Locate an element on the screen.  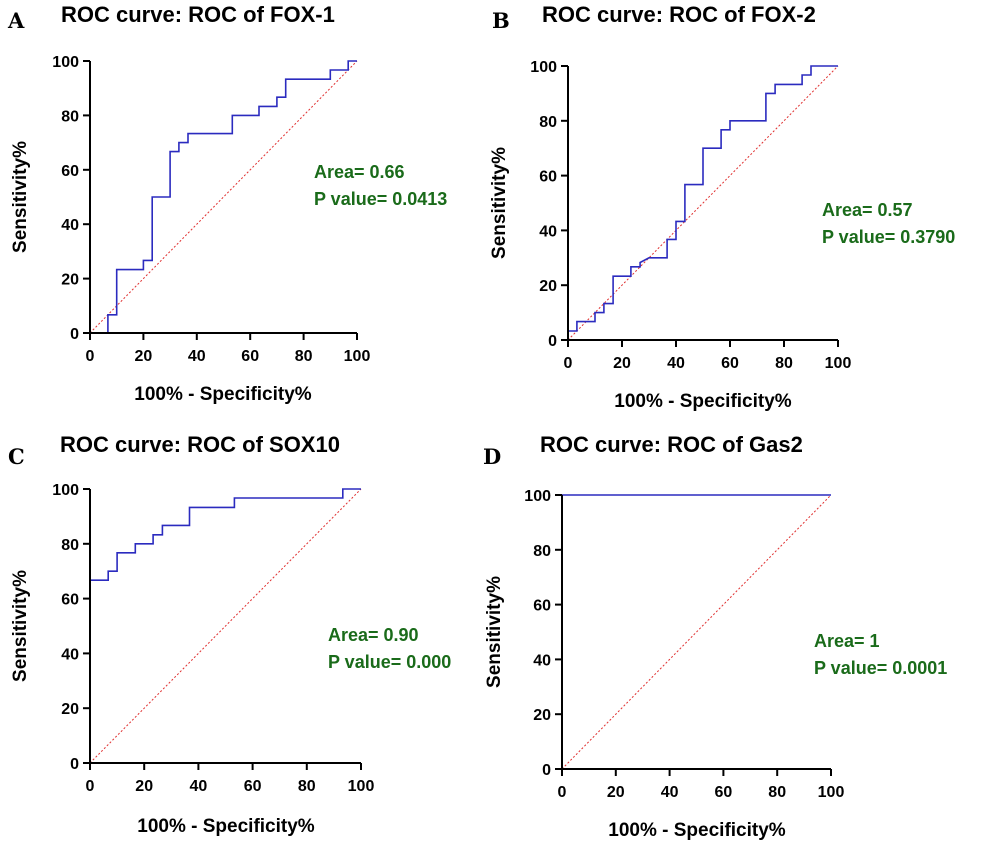
chart-title: ROC curve: ROC of FOX-2 is located at coordinates (679, 14).